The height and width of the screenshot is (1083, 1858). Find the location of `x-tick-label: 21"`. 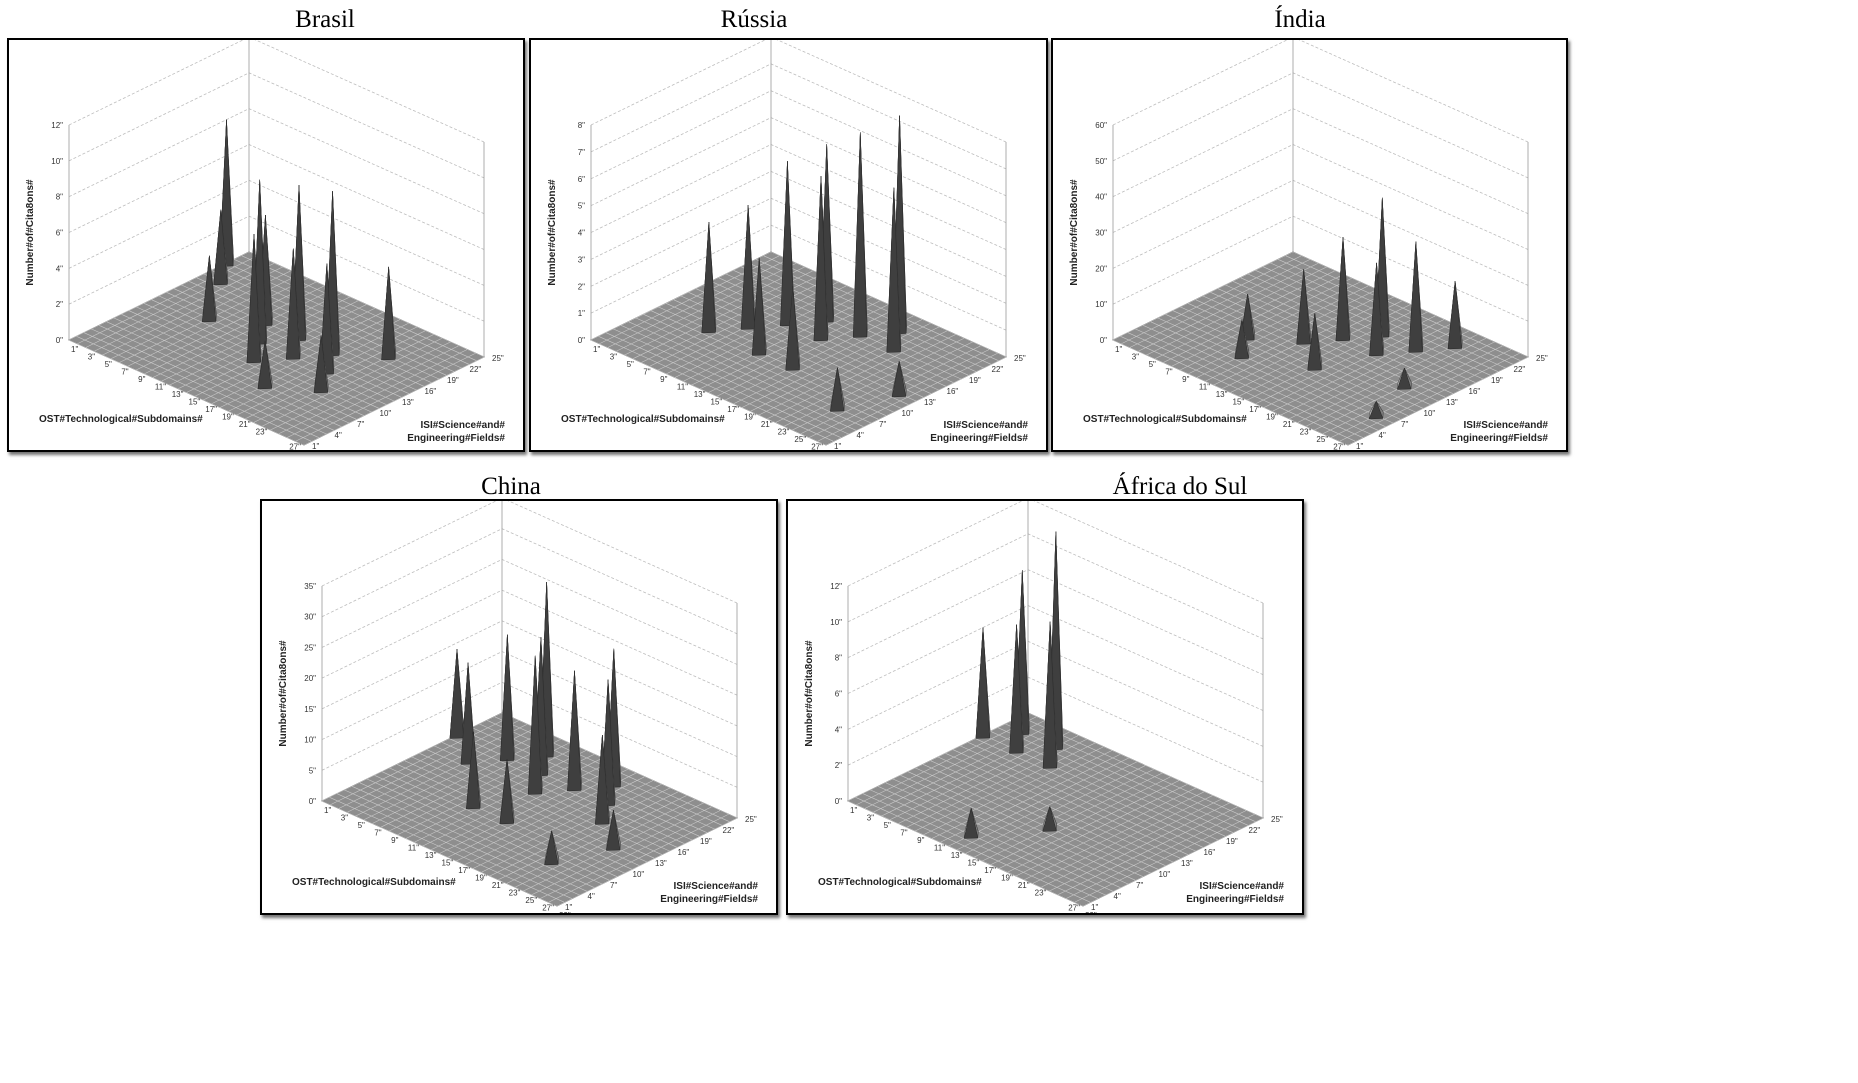

x-tick-label: 21" is located at coordinates (767, 424).